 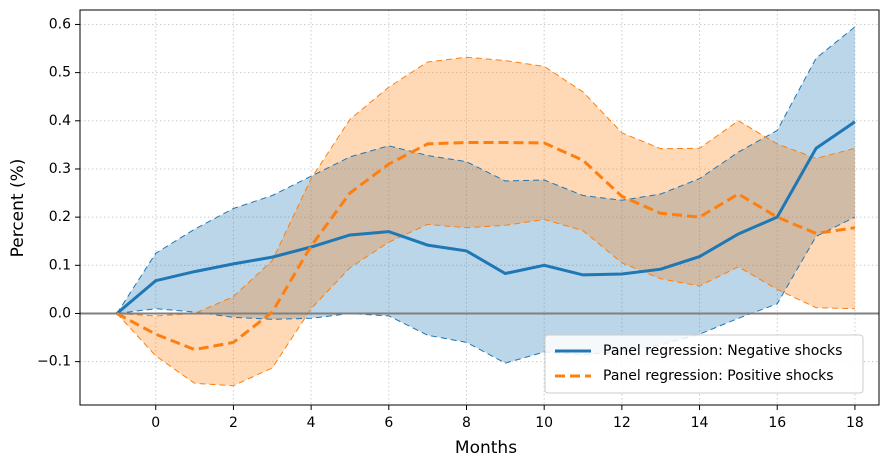 What do you see at coordinates (718, 376) in the screenshot?
I see `legend-label: Panel regression: Positive shocks` at bounding box center [718, 376].